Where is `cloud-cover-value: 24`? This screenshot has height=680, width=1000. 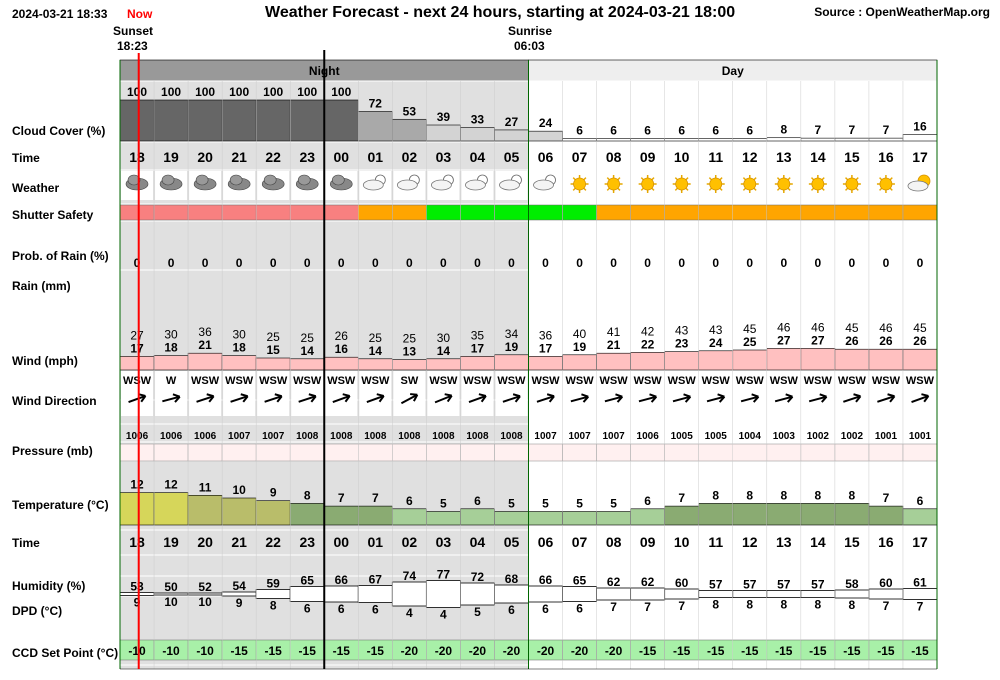 cloud-cover-value: 24 is located at coordinates (546, 123).